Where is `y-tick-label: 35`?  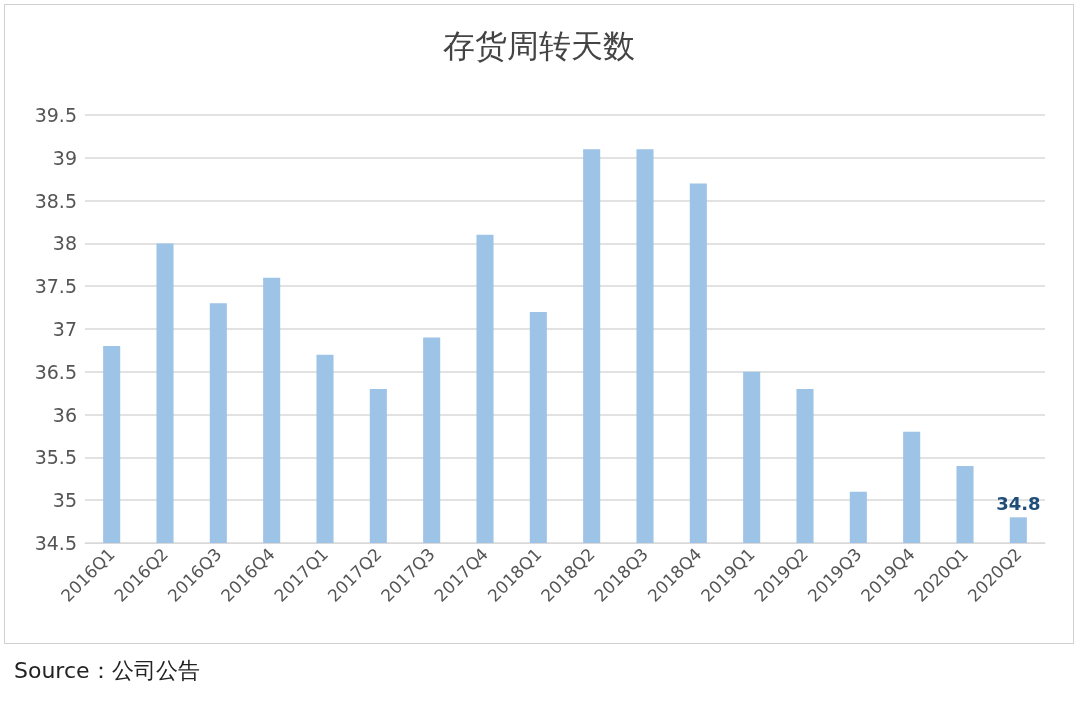
y-tick-label: 35 is located at coordinates (64, 500).